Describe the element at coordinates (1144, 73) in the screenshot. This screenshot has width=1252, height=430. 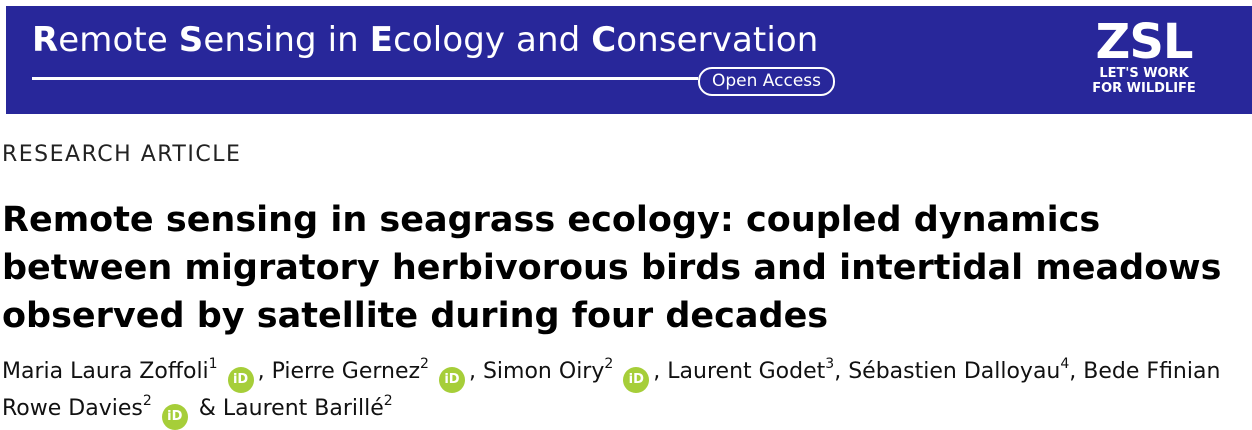
I see `zsl-logo-tagline-1: LET'S WORK` at that location.